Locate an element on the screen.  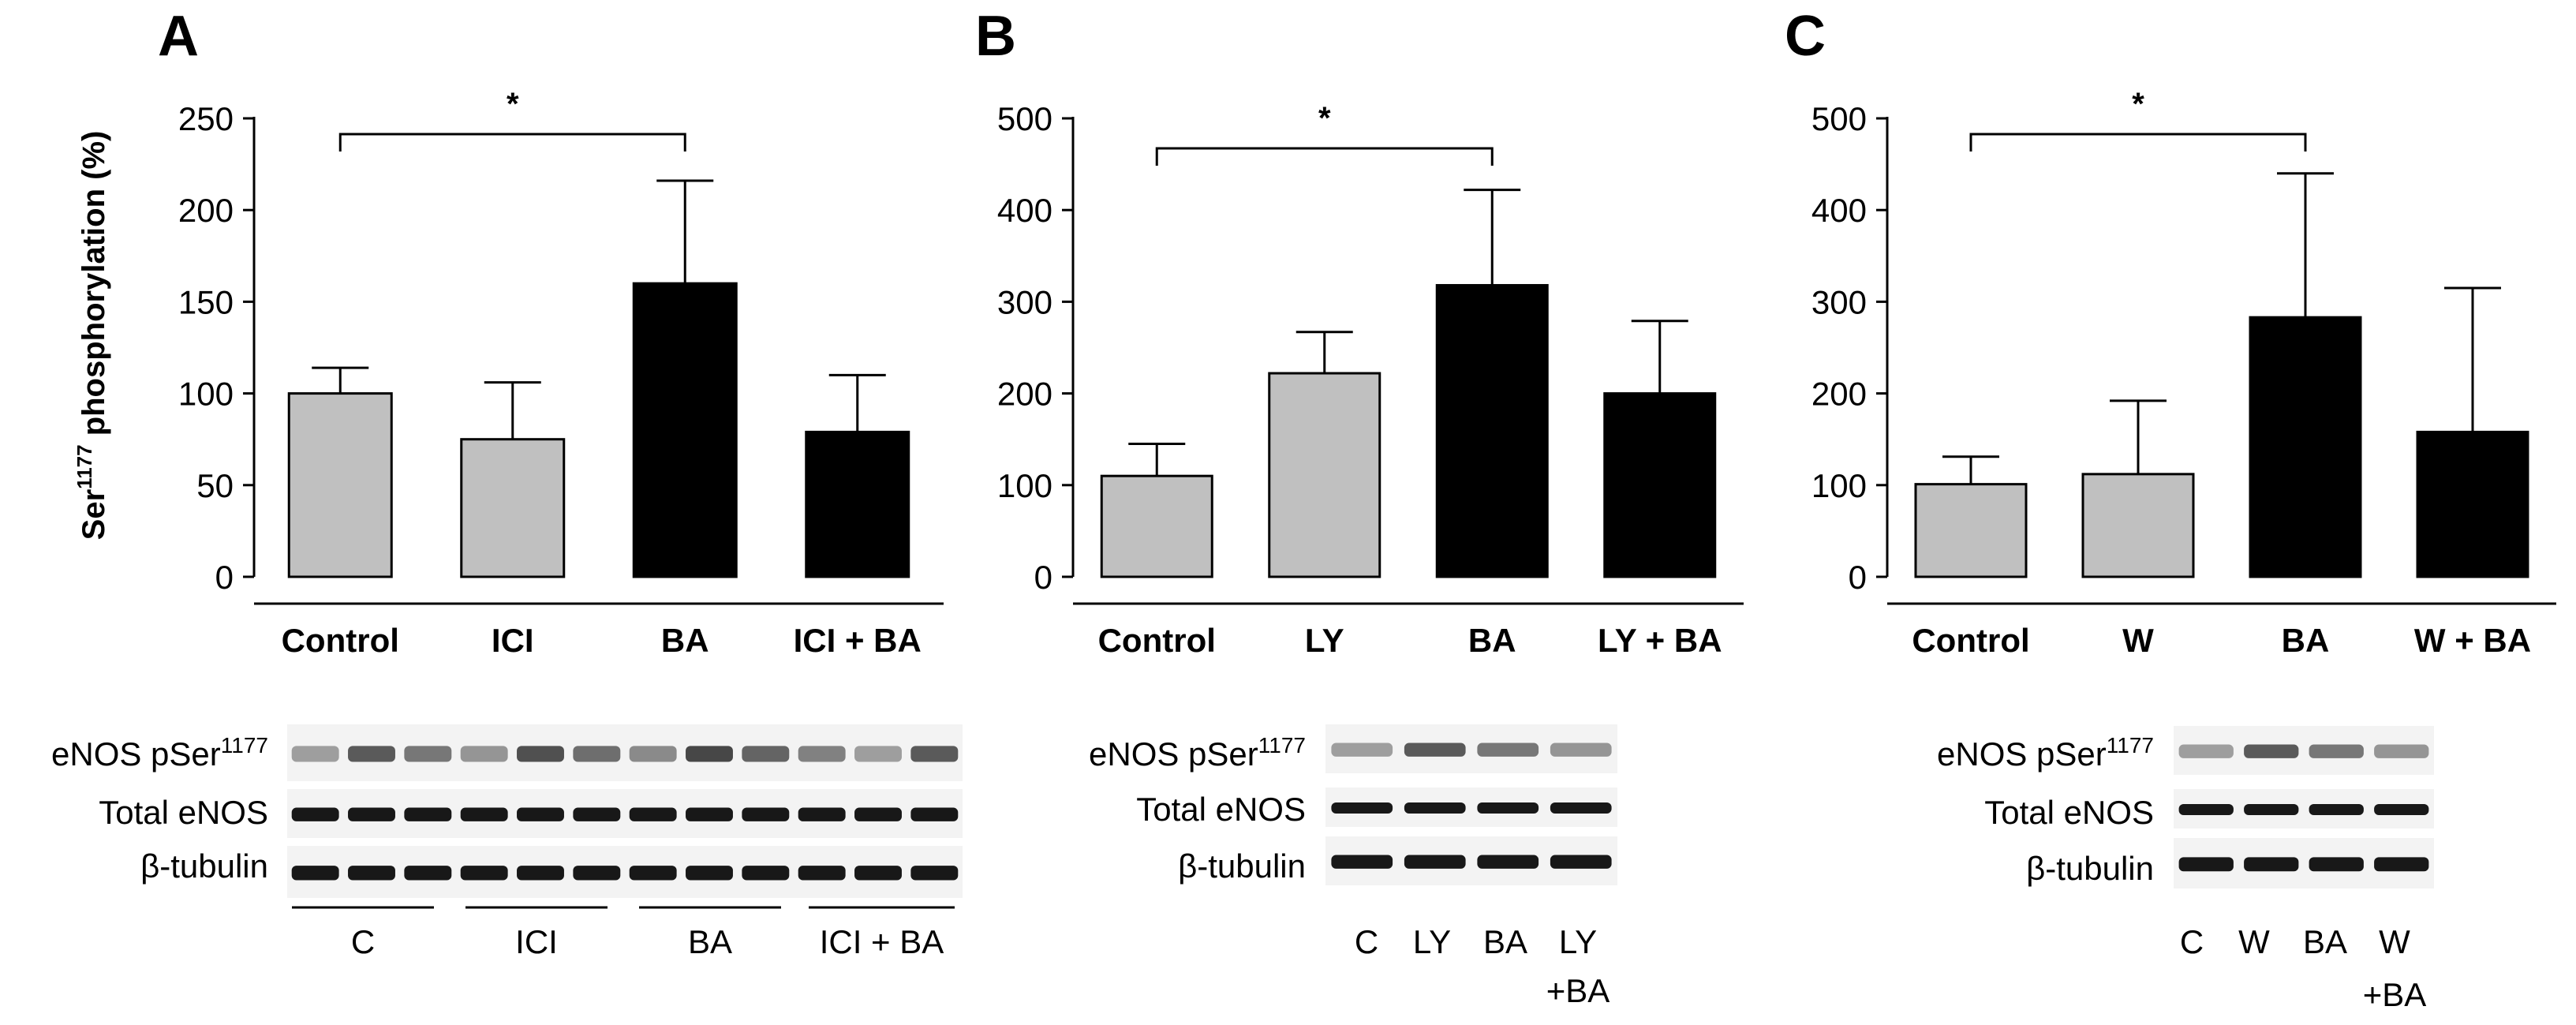
category-label: ICI + BA is located at coordinates (858, 640).